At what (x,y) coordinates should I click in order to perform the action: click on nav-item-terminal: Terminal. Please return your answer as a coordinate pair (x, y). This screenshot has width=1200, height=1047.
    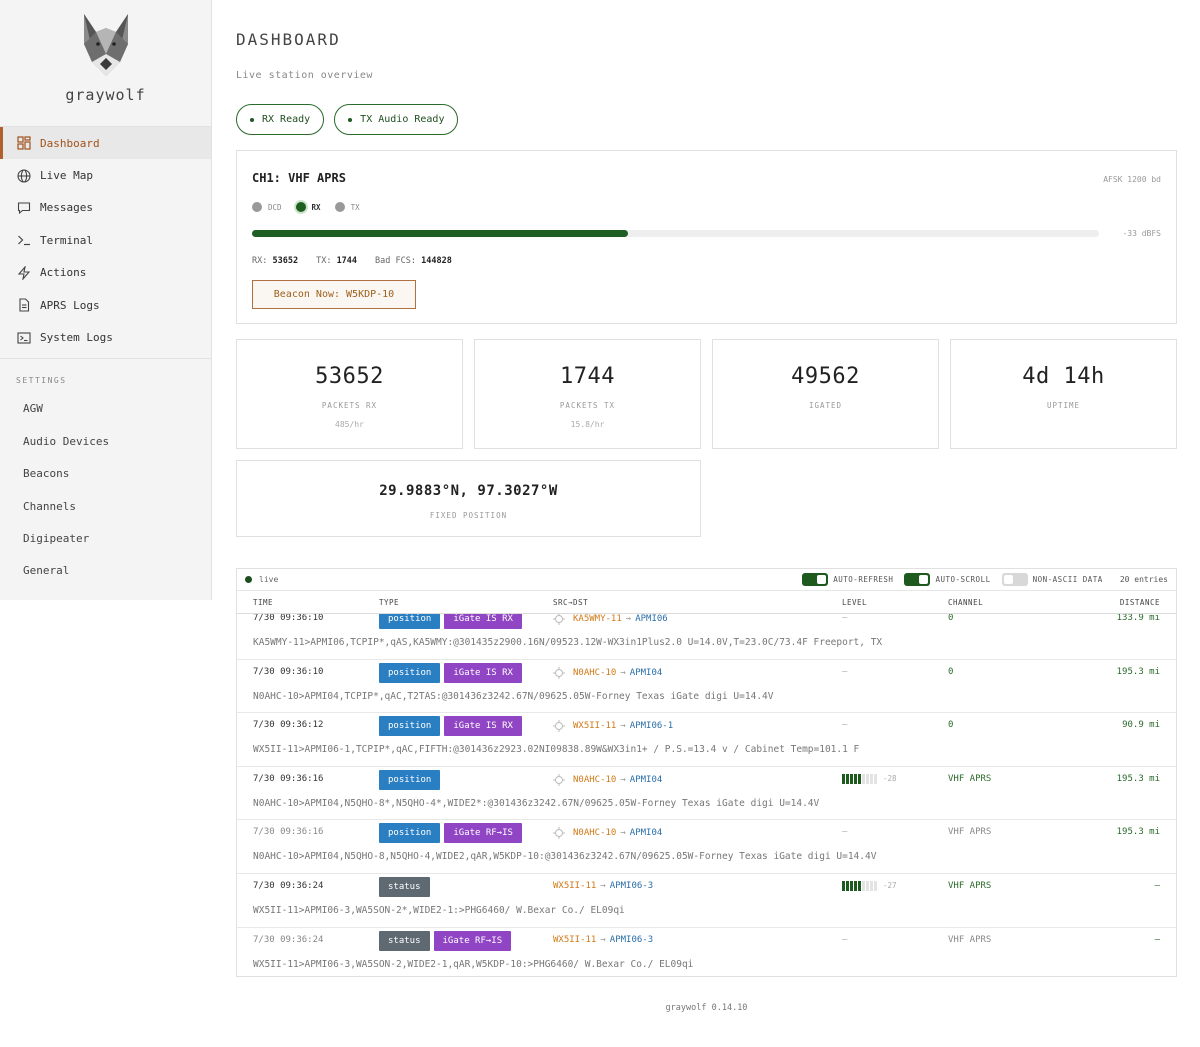
    Looking at the image, I should click on (105, 240).